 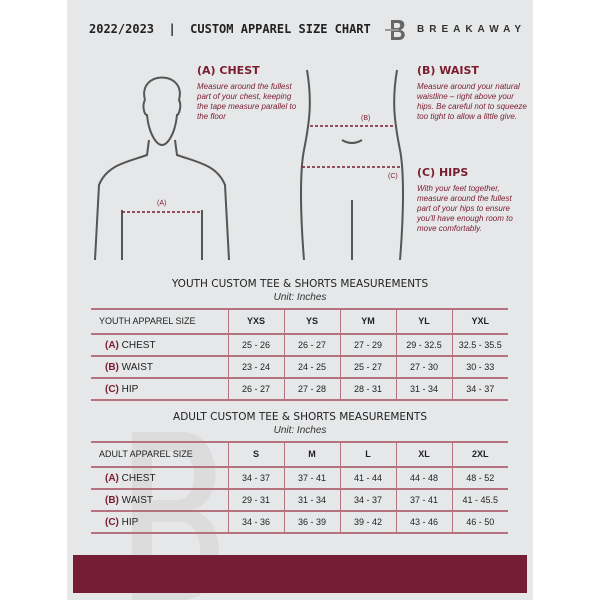 What do you see at coordinates (423, 321) in the screenshot?
I see `size-header: YL` at bounding box center [423, 321].